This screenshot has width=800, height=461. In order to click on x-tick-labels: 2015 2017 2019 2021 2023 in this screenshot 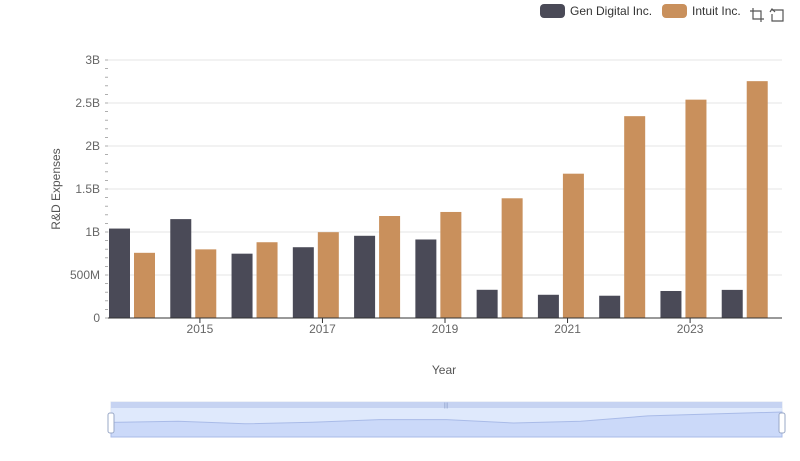, I will do `click(445, 327)`.